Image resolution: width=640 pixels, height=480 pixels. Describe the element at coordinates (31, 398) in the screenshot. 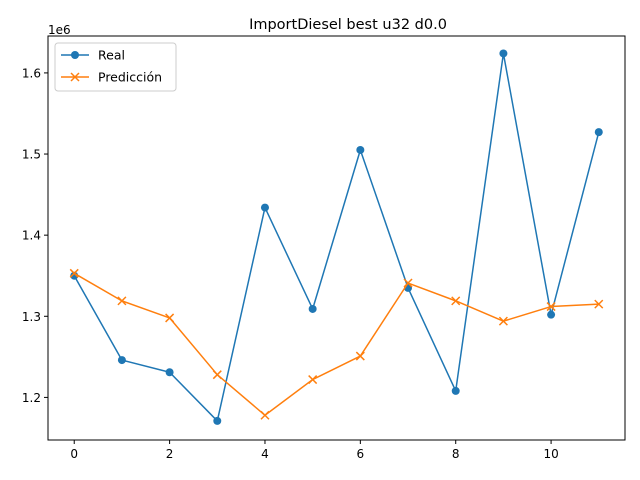

I see `y-tick-label: 1.2` at that location.